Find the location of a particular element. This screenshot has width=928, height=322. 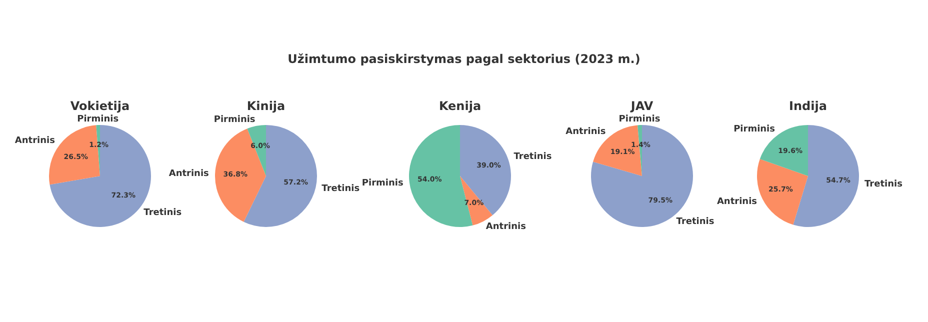

chart-title: Indija is located at coordinates (808, 106).